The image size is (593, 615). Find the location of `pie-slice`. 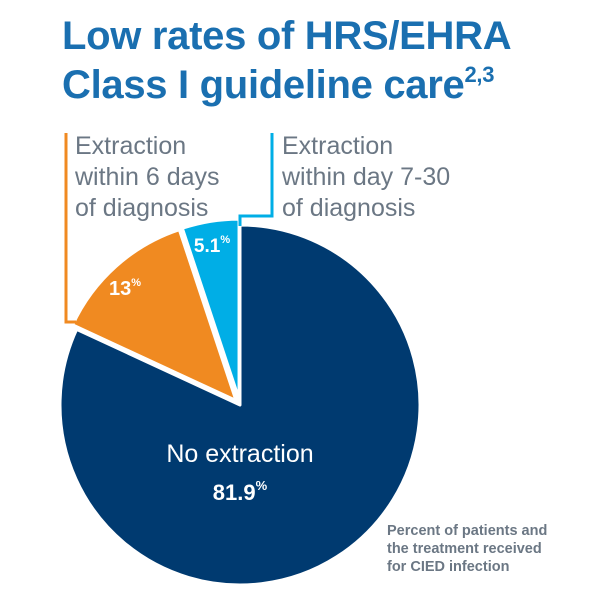

pie-slice is located at coordinates (154, 315).